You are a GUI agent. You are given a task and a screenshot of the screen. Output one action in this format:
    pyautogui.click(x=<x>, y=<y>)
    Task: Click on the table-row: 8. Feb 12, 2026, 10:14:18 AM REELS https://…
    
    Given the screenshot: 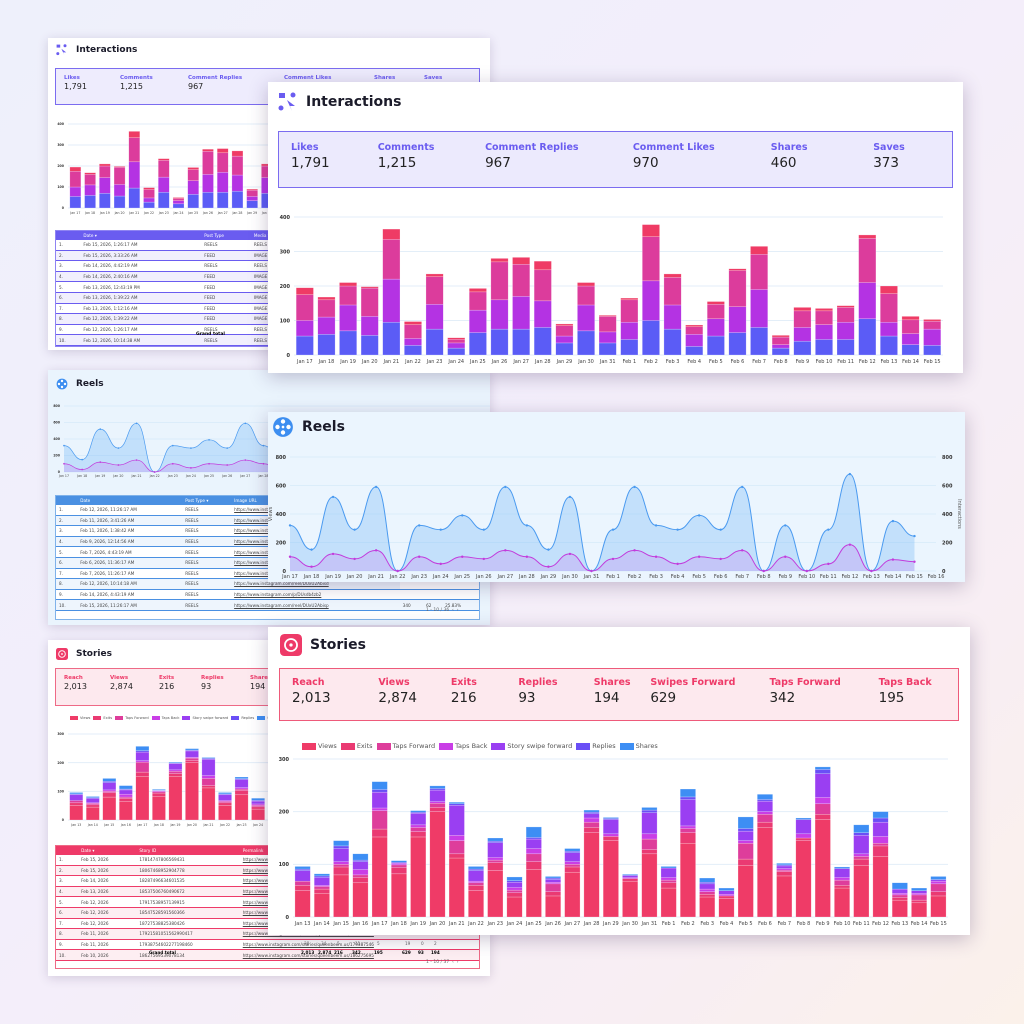 What is the action you would take?
    pyautogui.click(x=267, y=584)
    